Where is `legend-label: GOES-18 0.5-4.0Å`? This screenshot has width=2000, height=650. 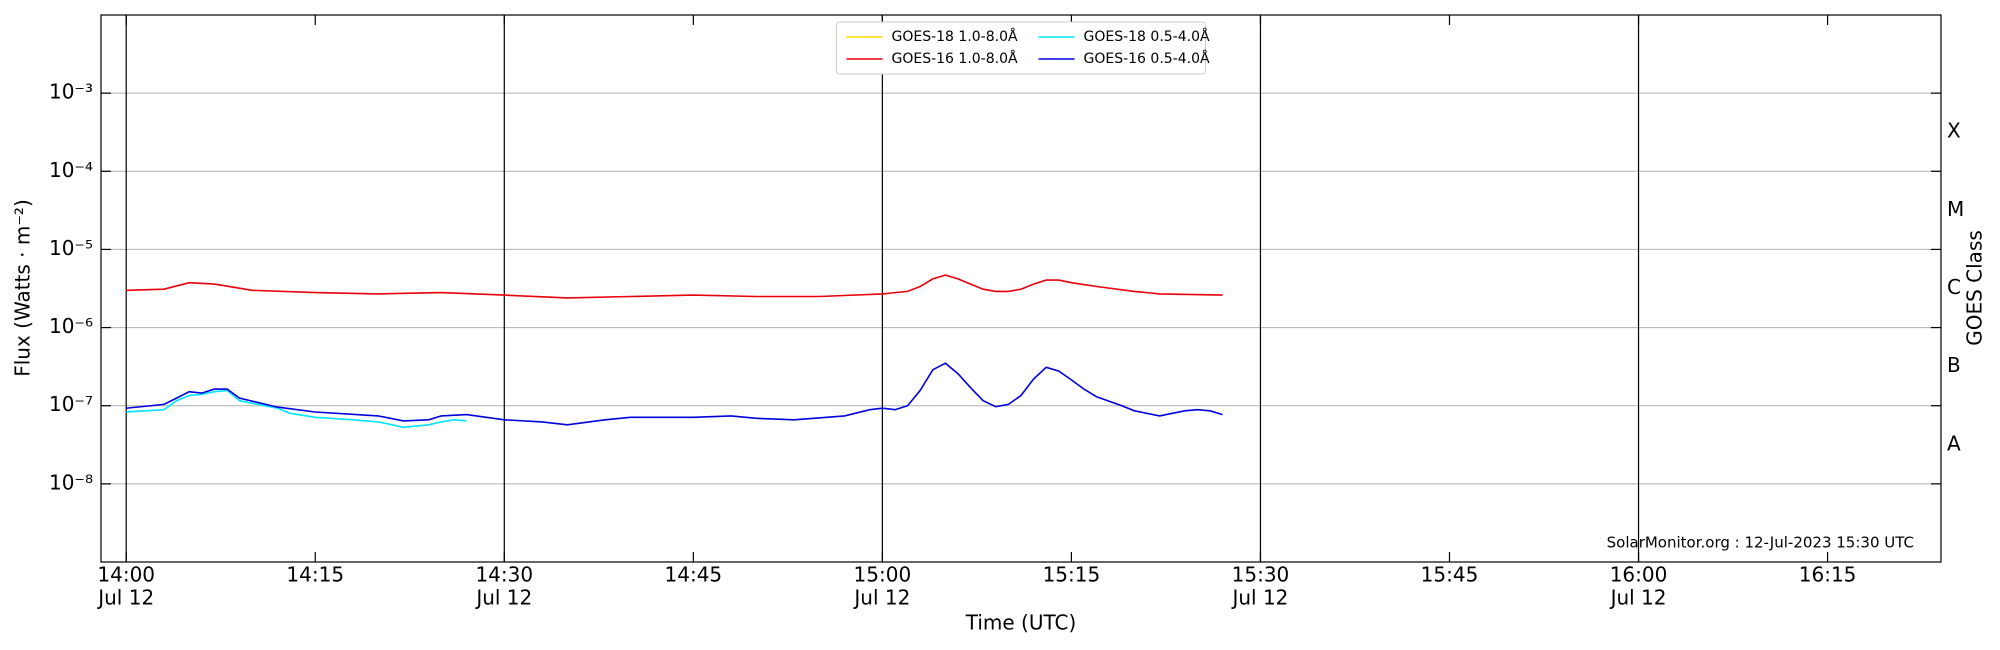 legend-label: GOES-18 0.5-4.0Å is located at coordinates (1147, 36).